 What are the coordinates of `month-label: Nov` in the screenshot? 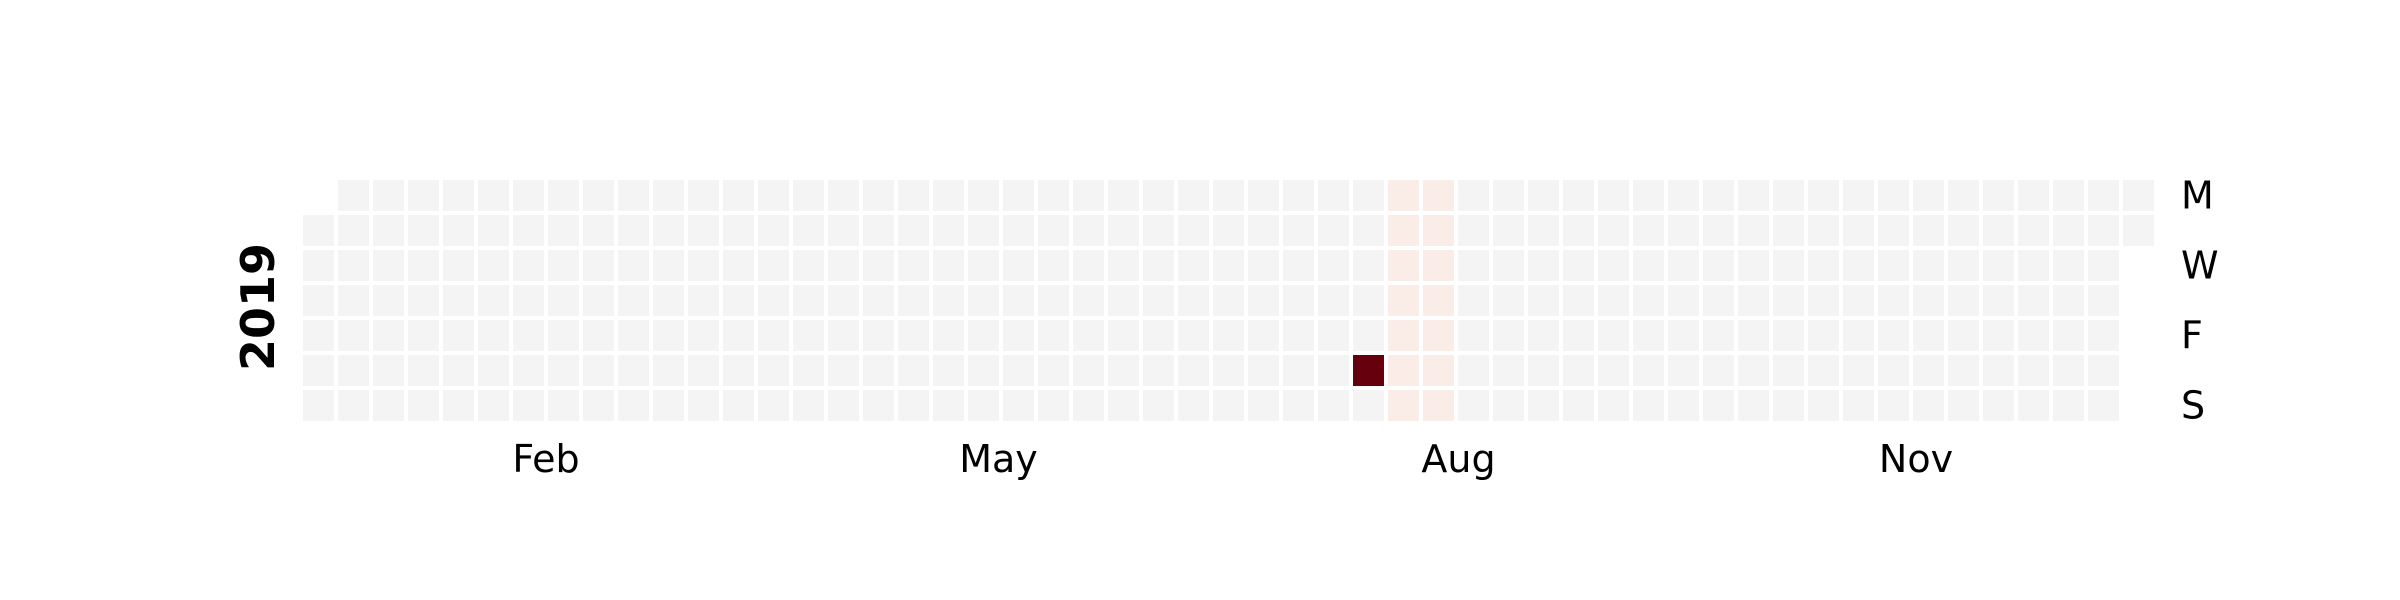 It's located at (1916, 459).